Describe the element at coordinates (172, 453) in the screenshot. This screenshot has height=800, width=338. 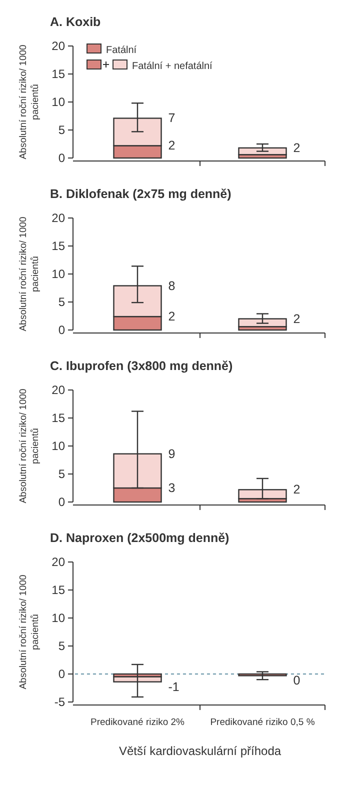
I see `total-label: 9` at that location.